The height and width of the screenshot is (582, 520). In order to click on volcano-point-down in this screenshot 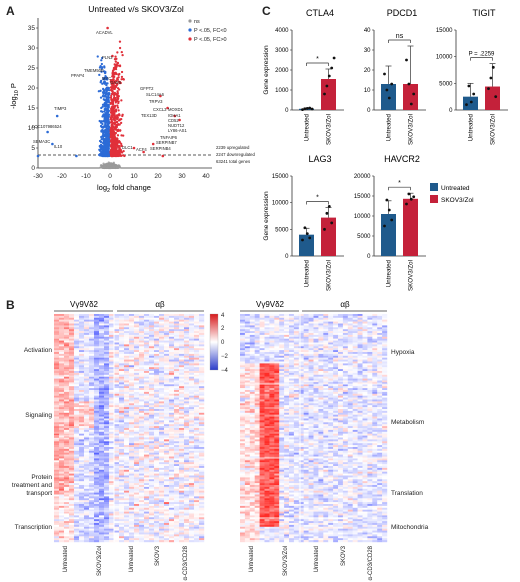, I will do `click(105, 155)`.